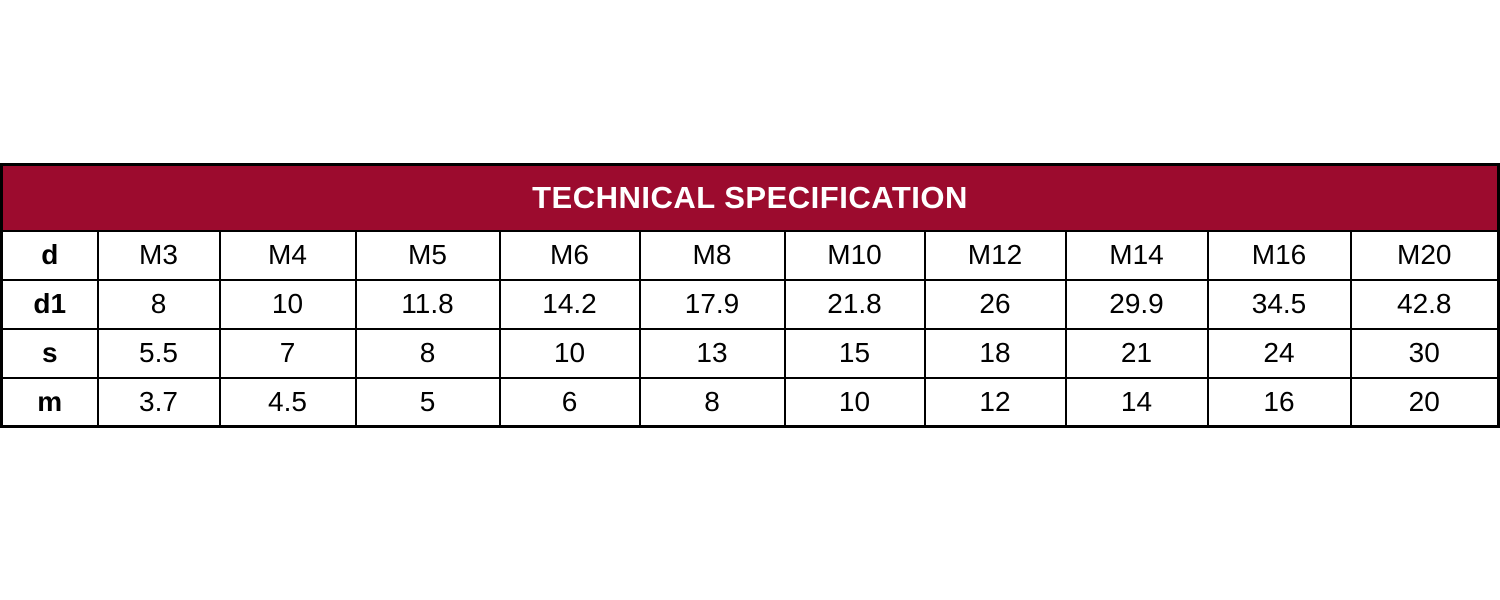  Describe the element at coordinates (158, 402) in the screenshot. I see `table-cell: 3.7` at that location.